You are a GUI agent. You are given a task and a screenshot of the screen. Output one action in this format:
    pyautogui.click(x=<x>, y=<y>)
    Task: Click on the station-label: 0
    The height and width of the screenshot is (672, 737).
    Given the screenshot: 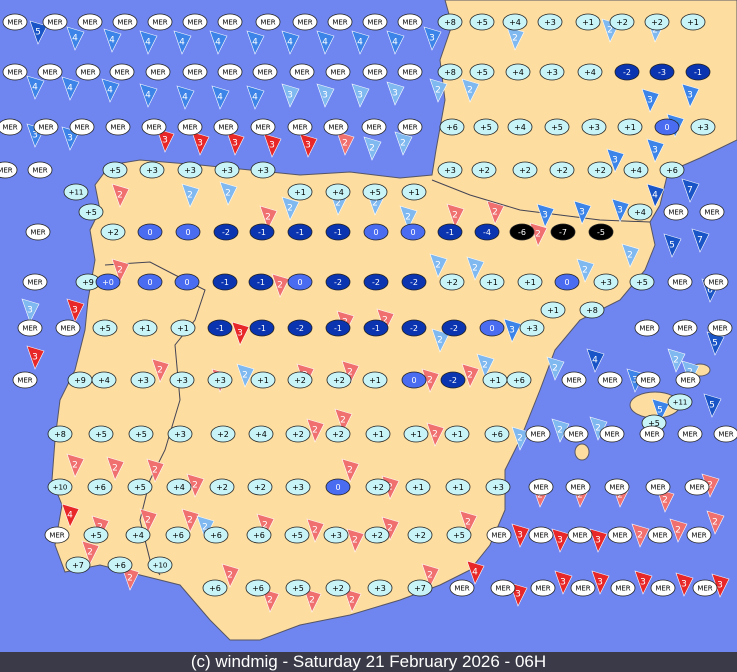 What is the action you would take?
    pyautogui.click(x=412, y=232)
    